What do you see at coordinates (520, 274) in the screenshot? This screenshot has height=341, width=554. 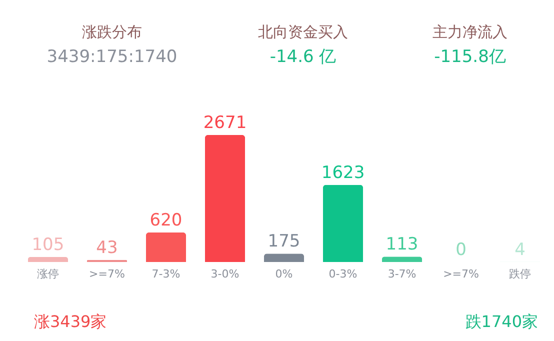 I see `x-tick-label: 跌停` at bounding box center [520, 274].